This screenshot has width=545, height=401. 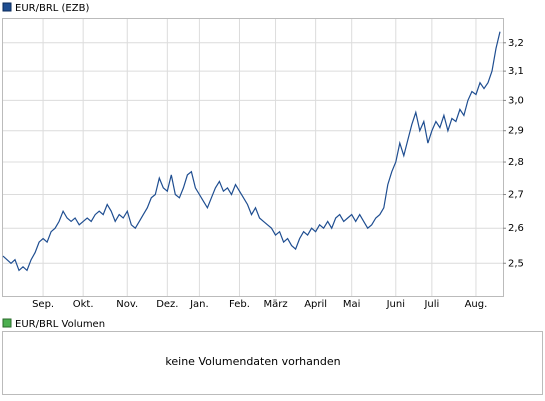 I want to click on volume-legend-swatch, so click(x=7, y=323).